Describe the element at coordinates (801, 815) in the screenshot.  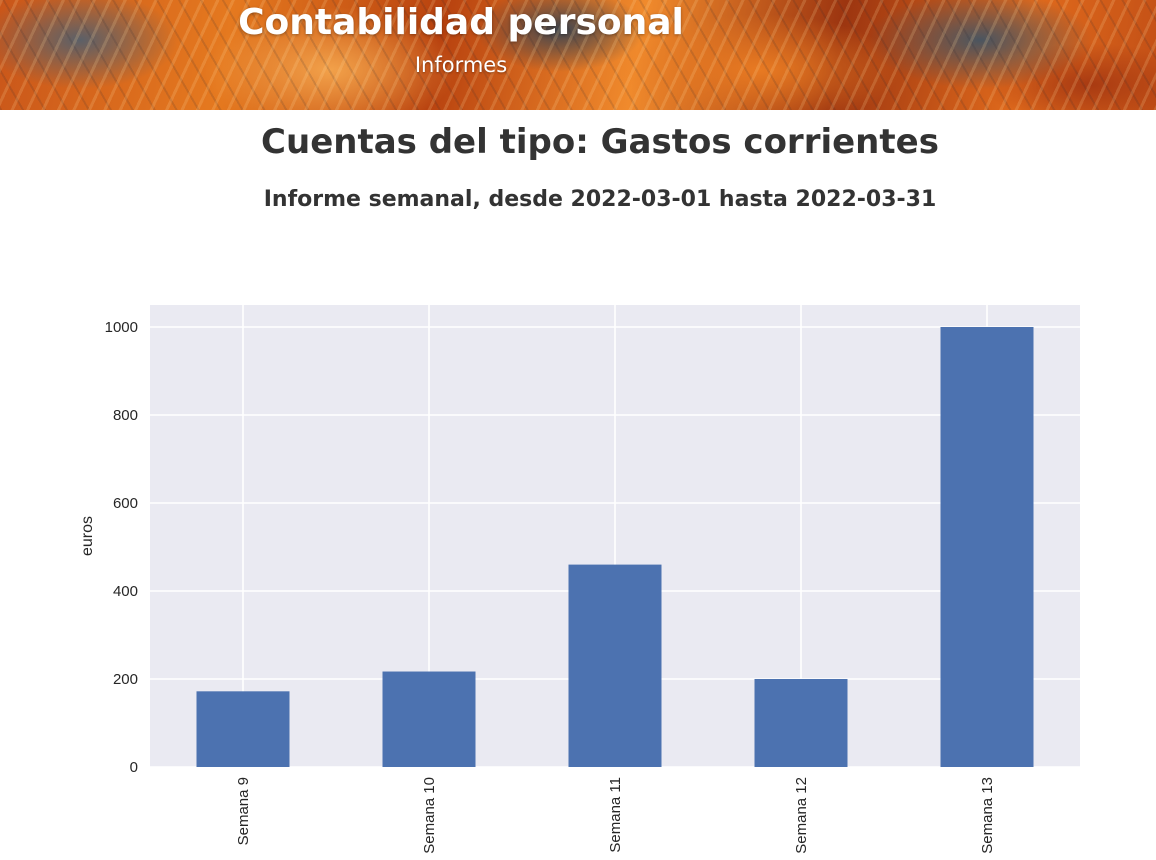
I see `x-tick-label: Semana 12` at that location.